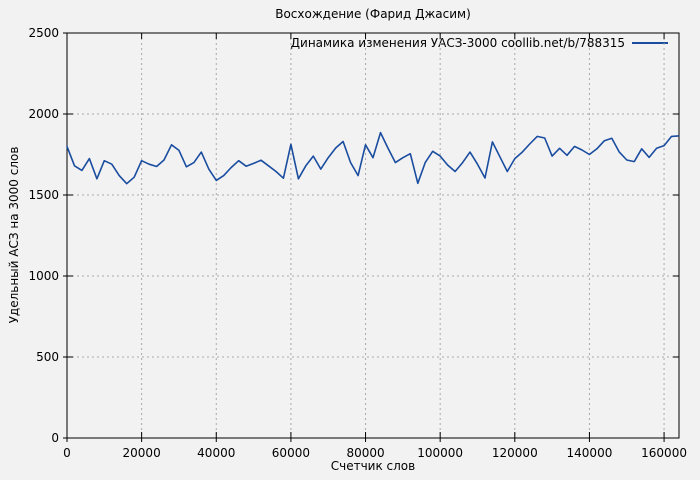  Describe the element at coordinates (590, 453) in the screenshot. I see `x-tick-label: 140000` at that location.